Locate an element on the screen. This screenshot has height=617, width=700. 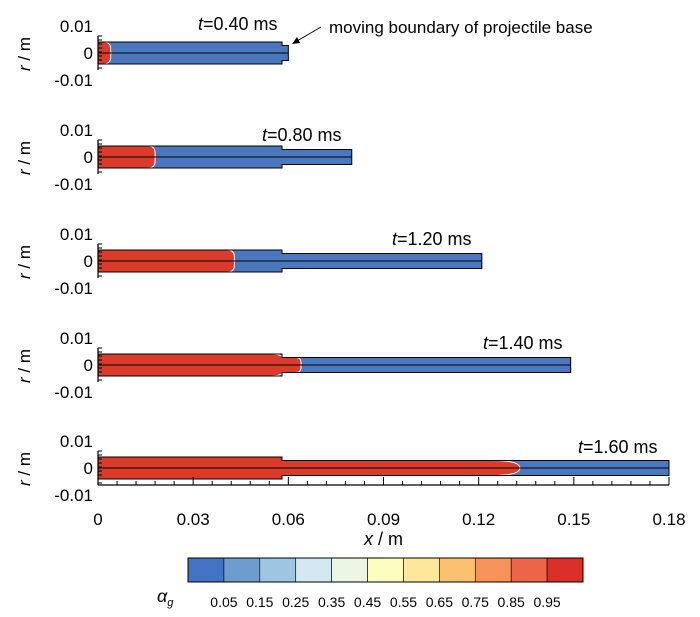
x-tick-label: 0.15 is located at coordinates (573, 519).